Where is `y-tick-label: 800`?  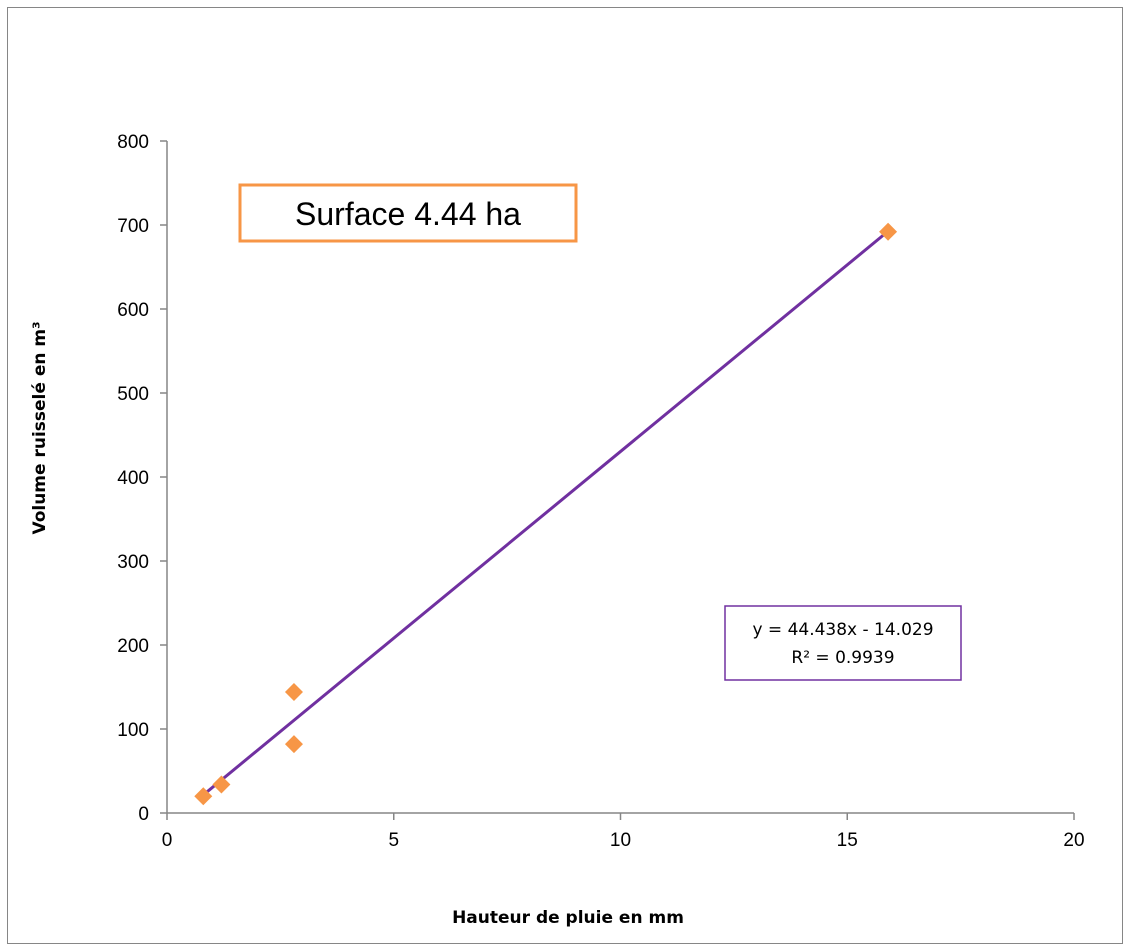
y-tick-label: 800 is located at coordinates (133, 142).